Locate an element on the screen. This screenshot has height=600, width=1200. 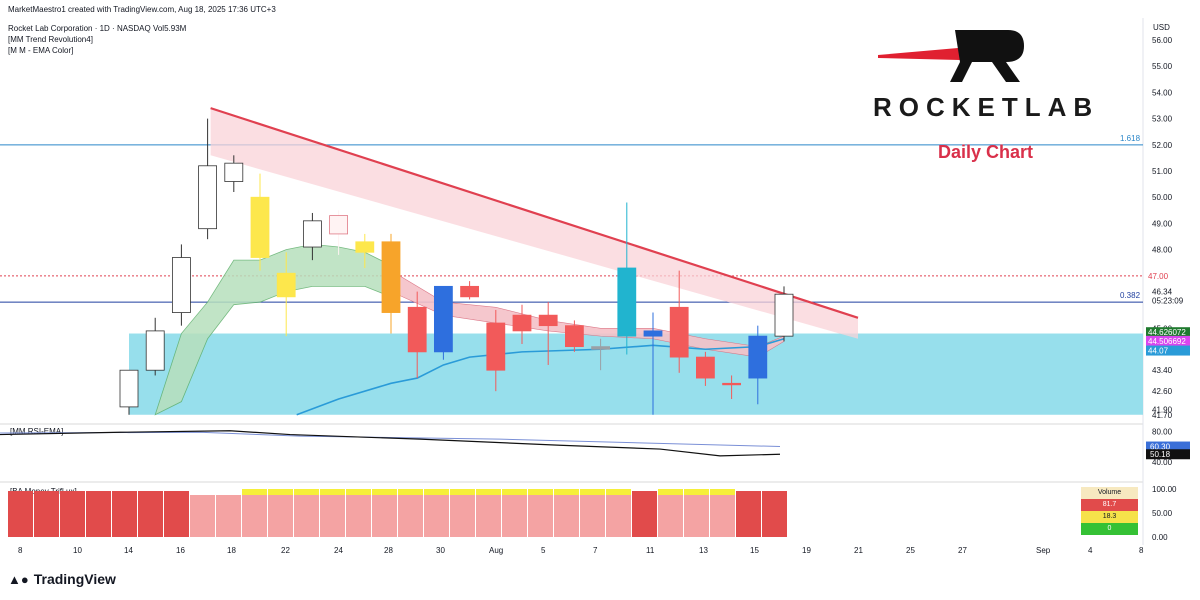
time-tick-label: 7 is located at coordinates (595, 550).